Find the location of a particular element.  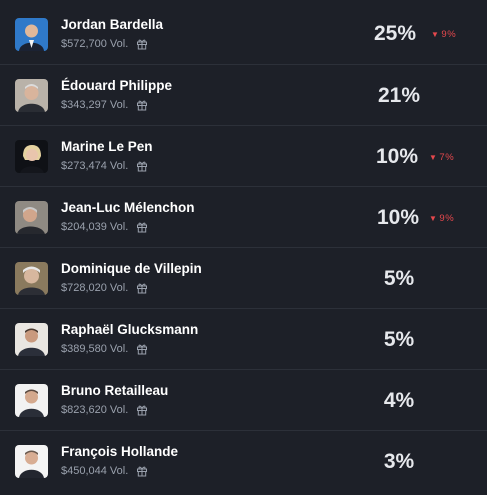

volume-text: $728,020 Vol. is located at coordinates (95, 288).